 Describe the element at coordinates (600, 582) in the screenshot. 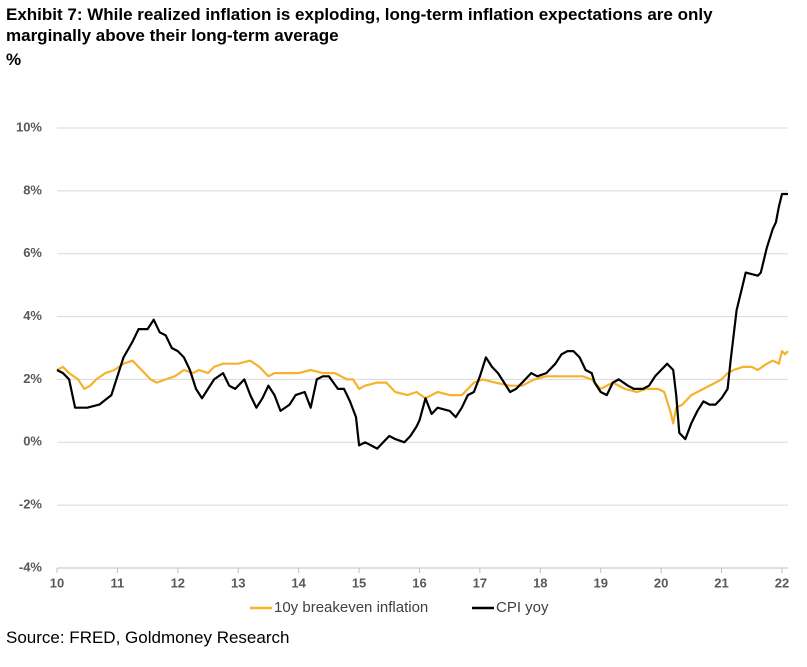

I see `x-tick-label: 19` at that location.